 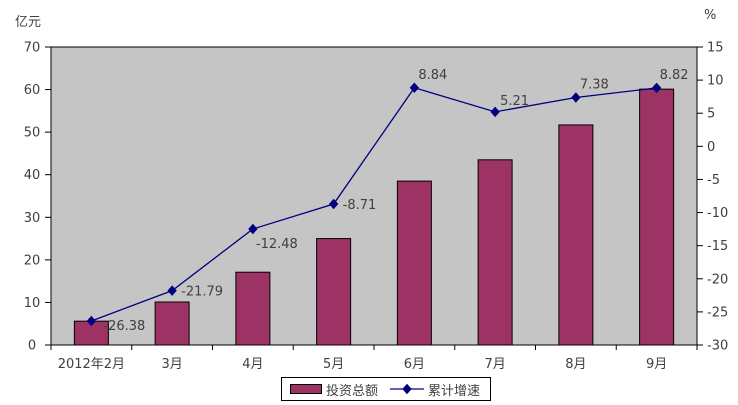 What do you see at coordinates (172, 323) in the screenshot?
I see `bar-3月` at bounding box center [172, 323].